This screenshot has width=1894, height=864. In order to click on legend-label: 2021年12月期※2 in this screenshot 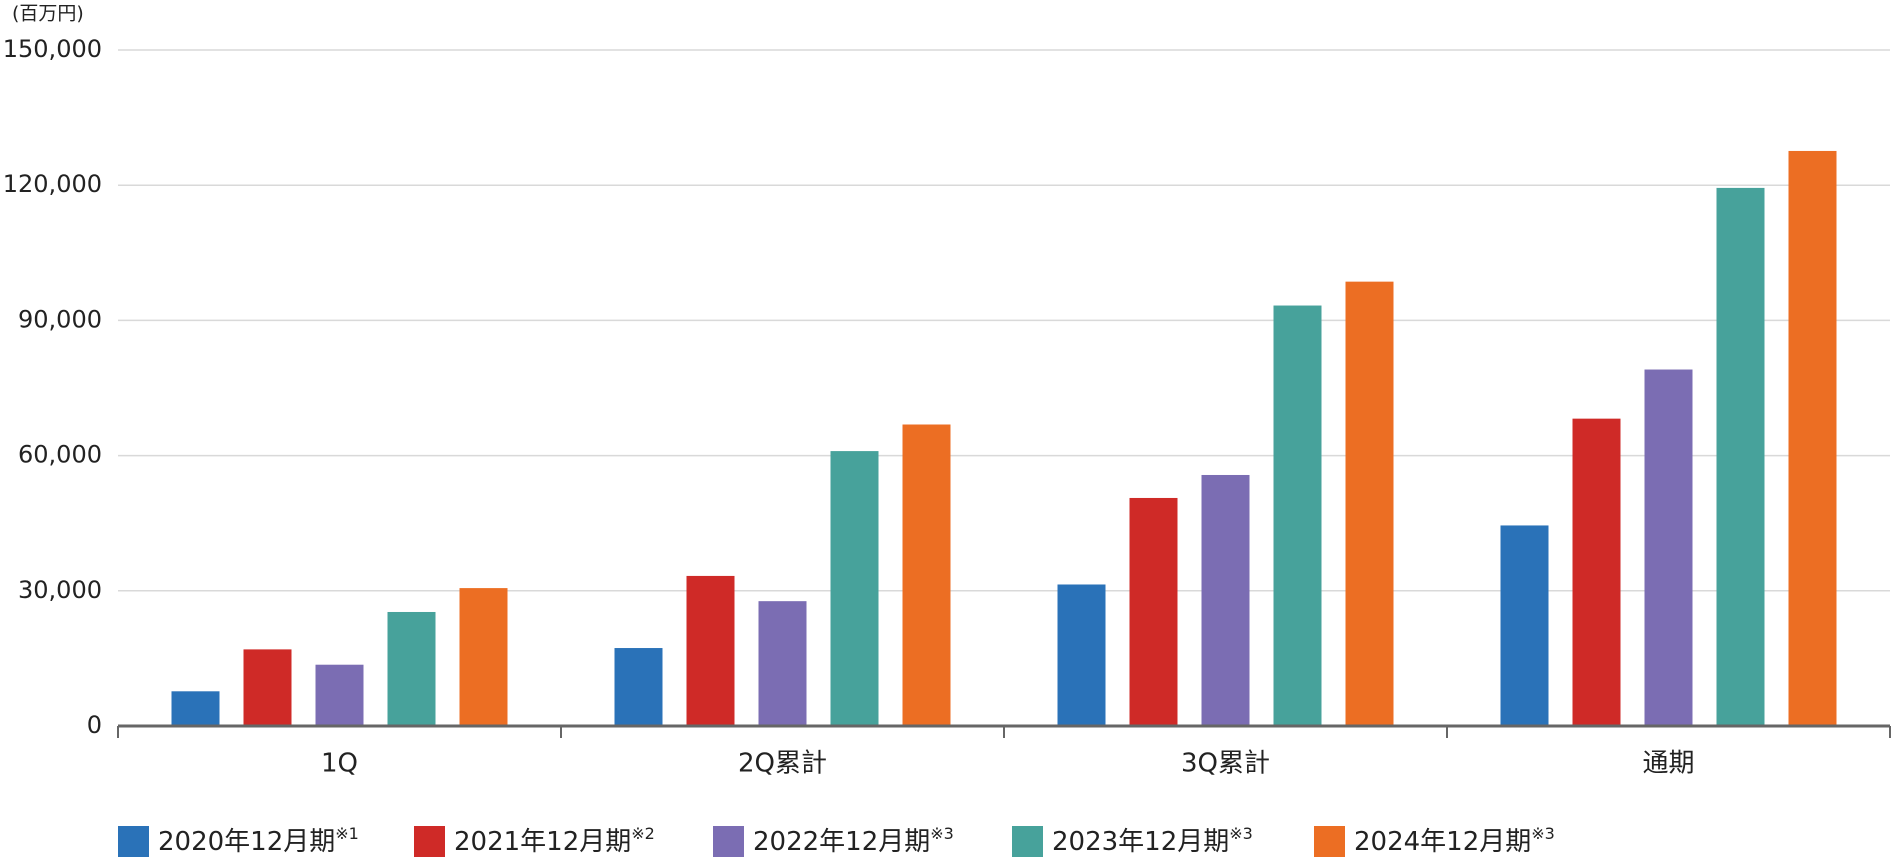, I will do `click(554, 840)`.